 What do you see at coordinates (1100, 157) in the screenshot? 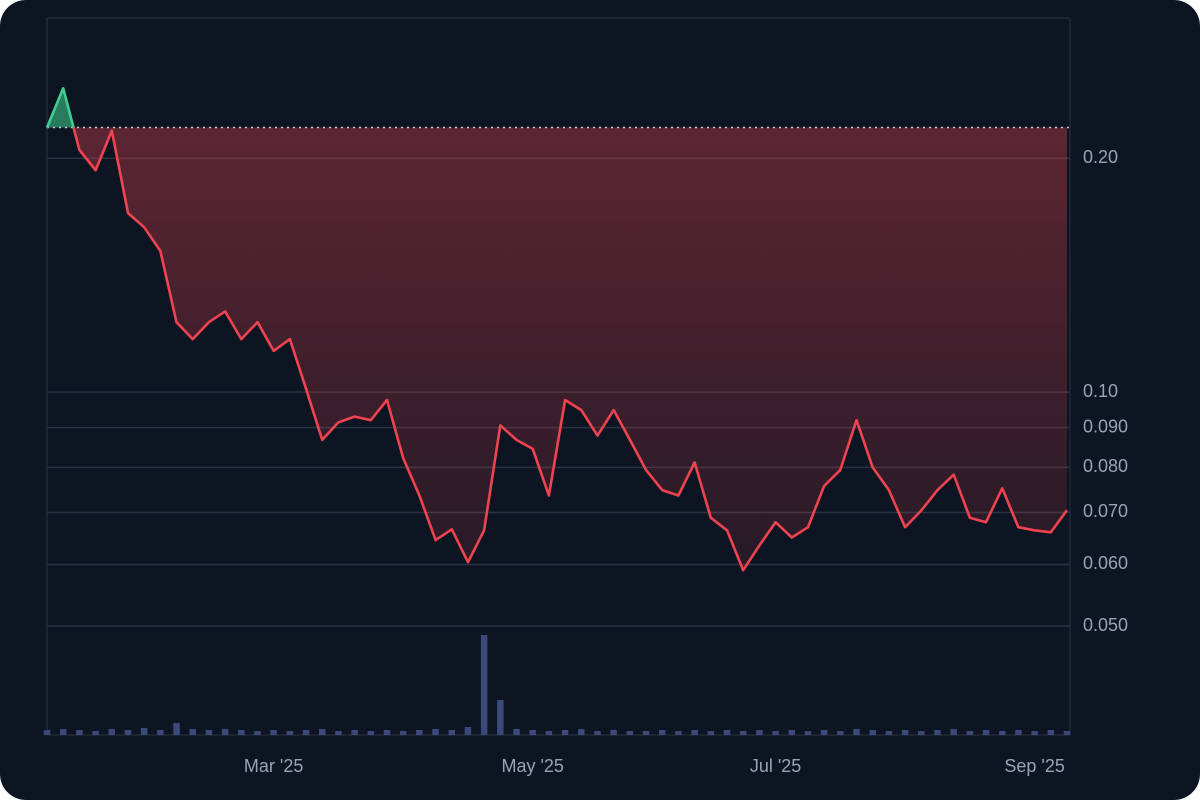
I see `y-tick-label: 0.20` at bounding box center [1100, 157].